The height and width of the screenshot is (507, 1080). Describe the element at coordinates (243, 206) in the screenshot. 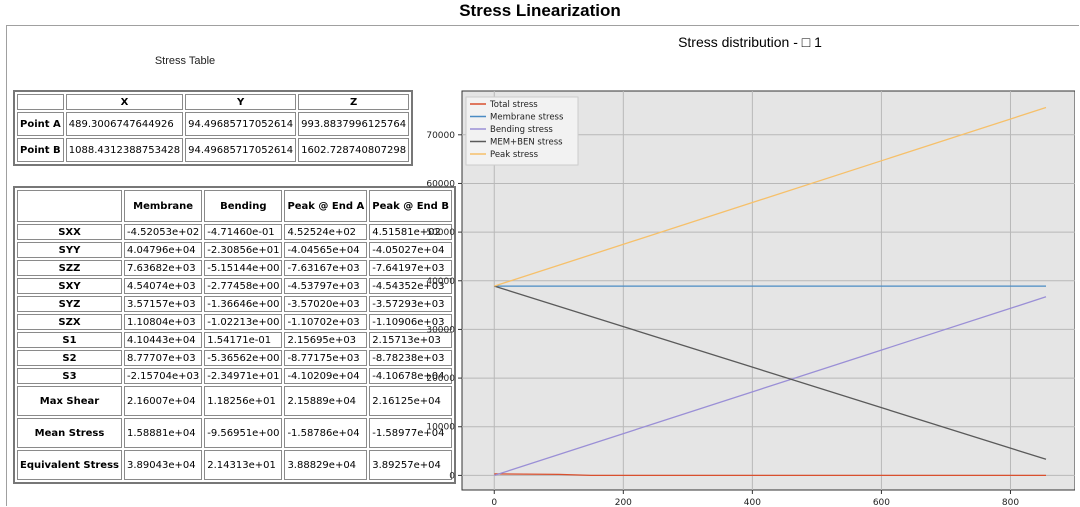

I see `column-header-bending: Bending` at that location.